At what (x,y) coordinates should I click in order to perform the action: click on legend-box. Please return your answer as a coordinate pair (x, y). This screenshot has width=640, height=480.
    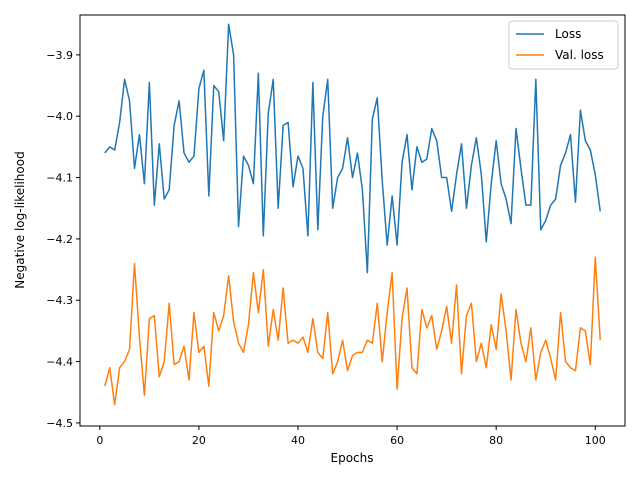
    Looking at the image, I should click on (563, 45).